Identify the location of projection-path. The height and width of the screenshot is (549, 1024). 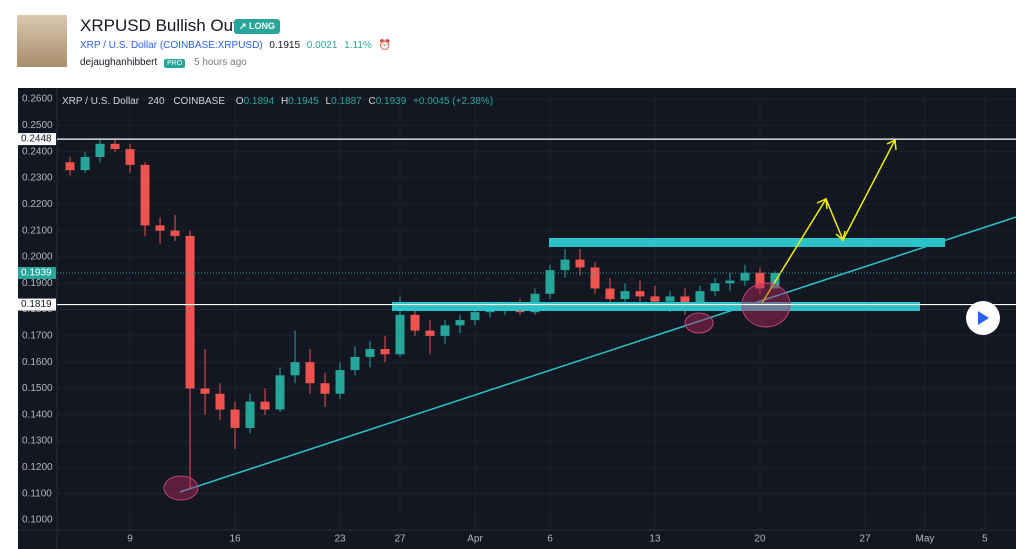
(828, 221).